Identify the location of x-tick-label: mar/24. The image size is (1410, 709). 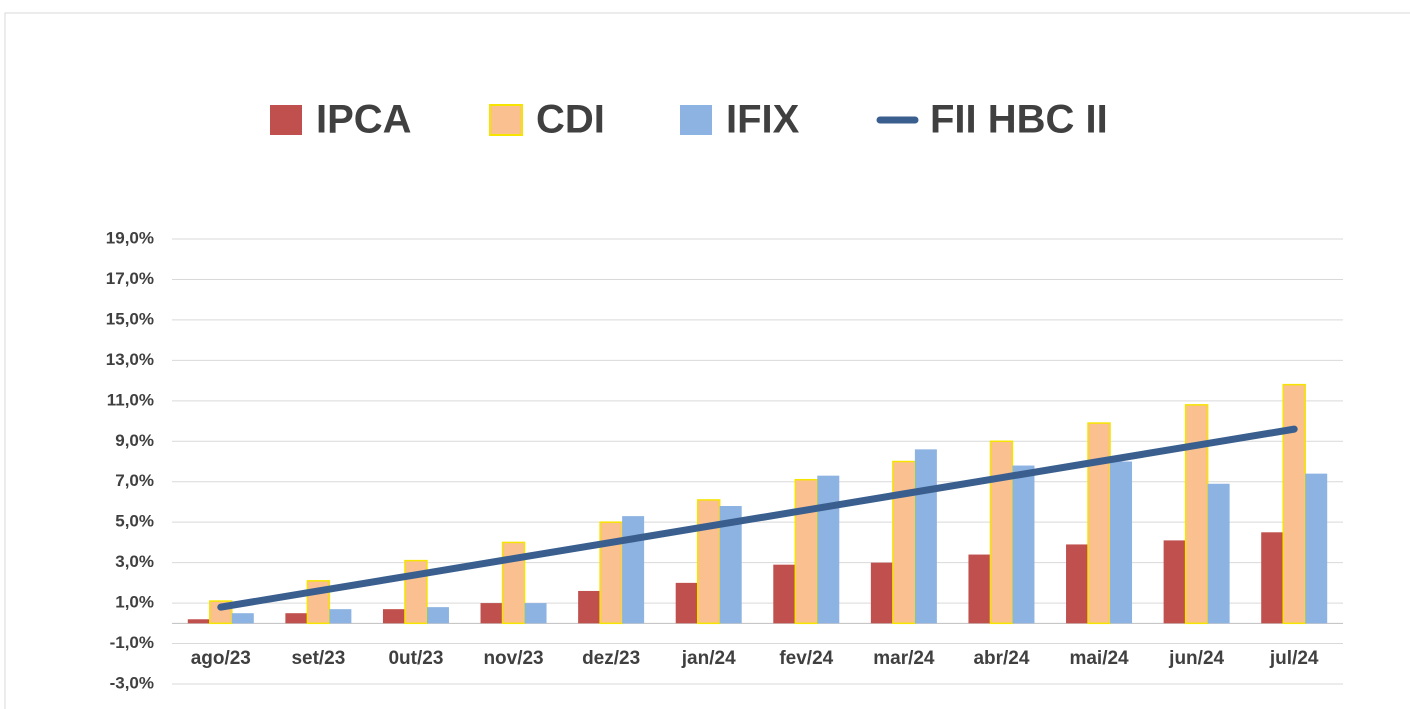
(904, 658).